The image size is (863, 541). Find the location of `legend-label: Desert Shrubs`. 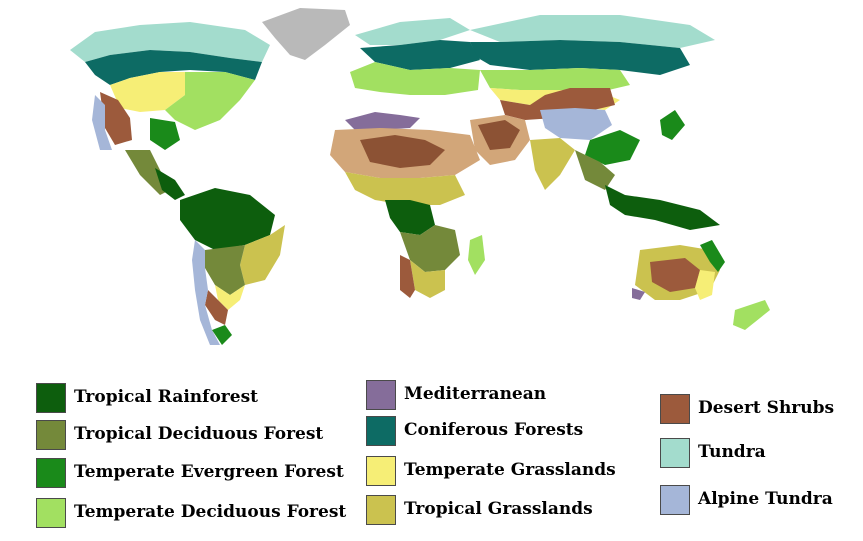

legend-label: Desert Shrubs is located at coordinates (766, 408).